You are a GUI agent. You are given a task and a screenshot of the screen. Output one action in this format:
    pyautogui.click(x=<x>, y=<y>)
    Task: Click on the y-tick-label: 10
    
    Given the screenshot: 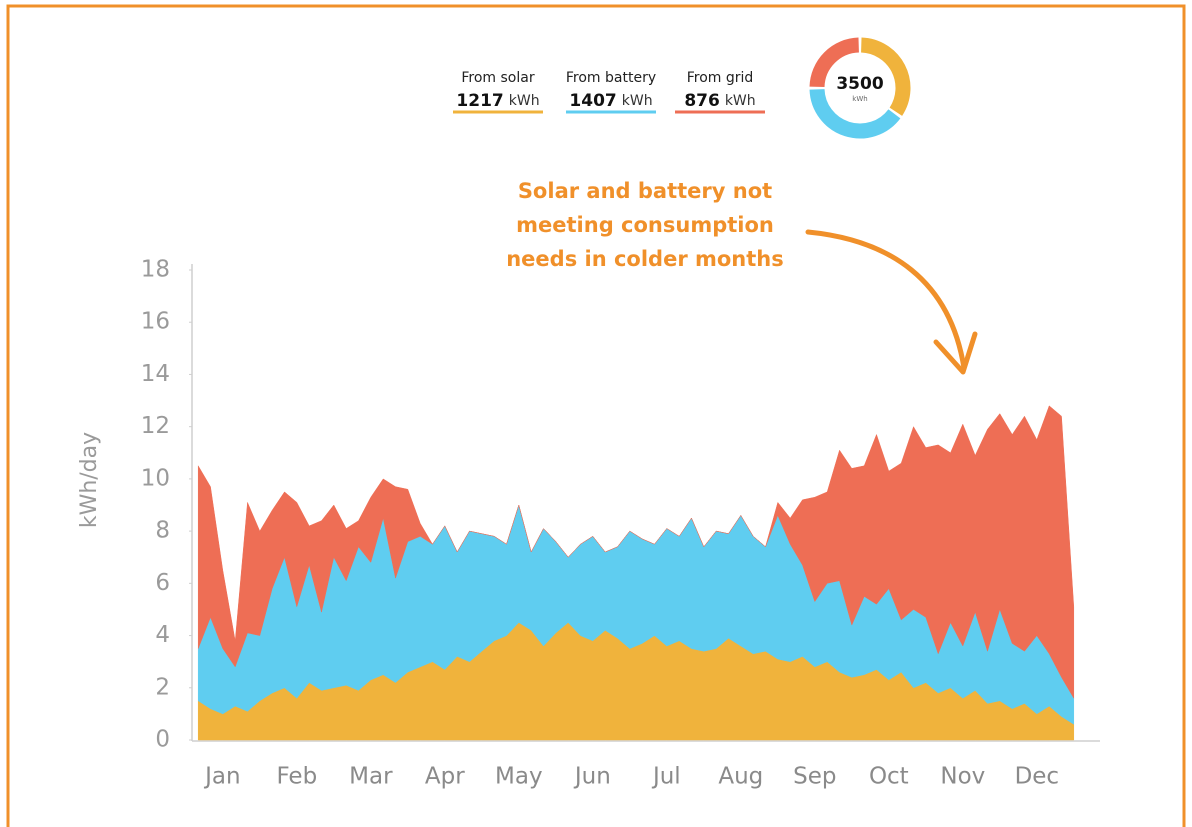 What is the action you would take?
    pyautogui.click(x=155, y=478)
    